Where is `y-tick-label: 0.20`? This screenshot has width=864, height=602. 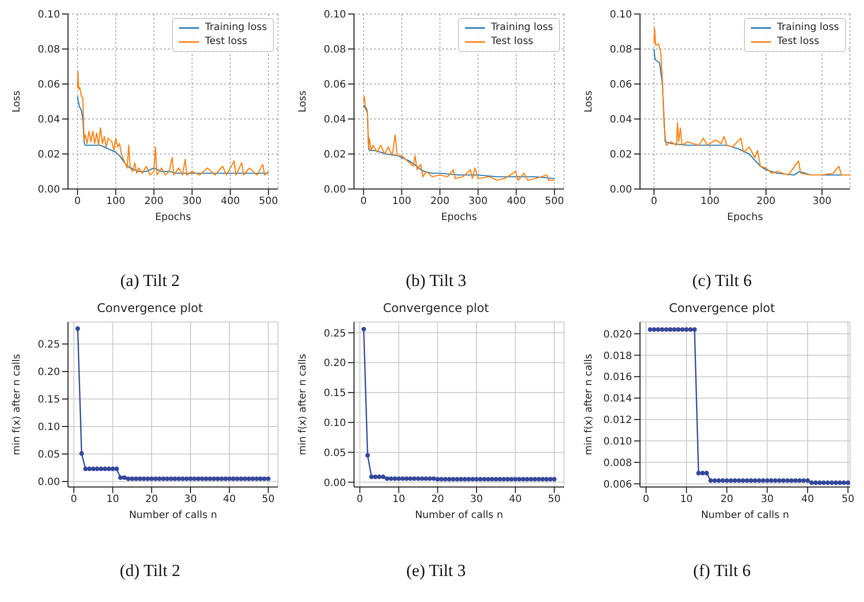
y-tick-label: 0.20 is located at coordinates (49, 372).